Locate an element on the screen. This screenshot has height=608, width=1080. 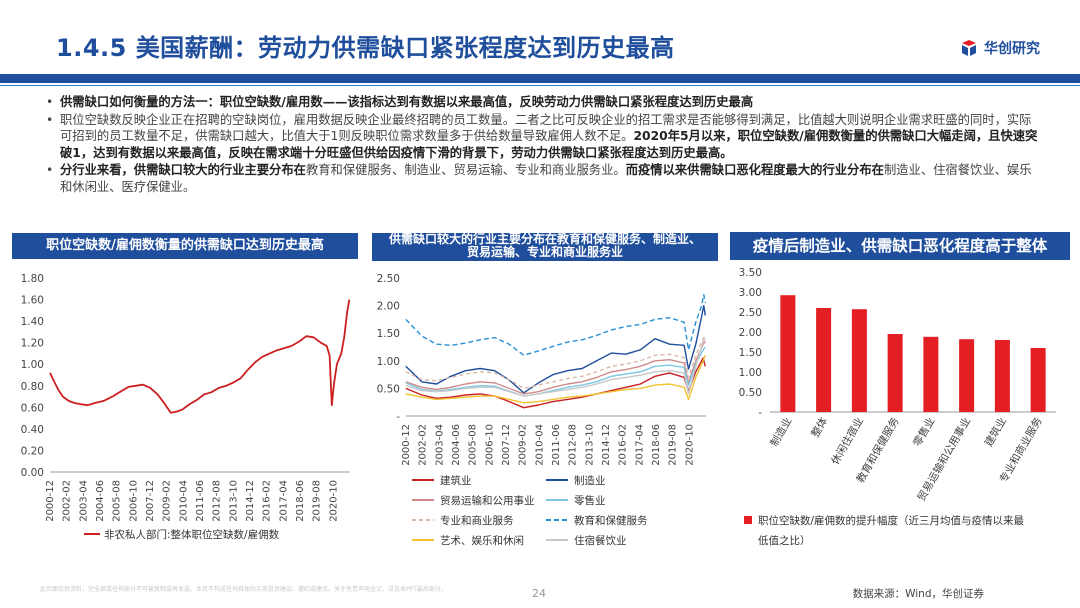
right-chart-title: 疫情后制造业、供需缺口恶化程度高于整体 is located at coordinates (900, 246).